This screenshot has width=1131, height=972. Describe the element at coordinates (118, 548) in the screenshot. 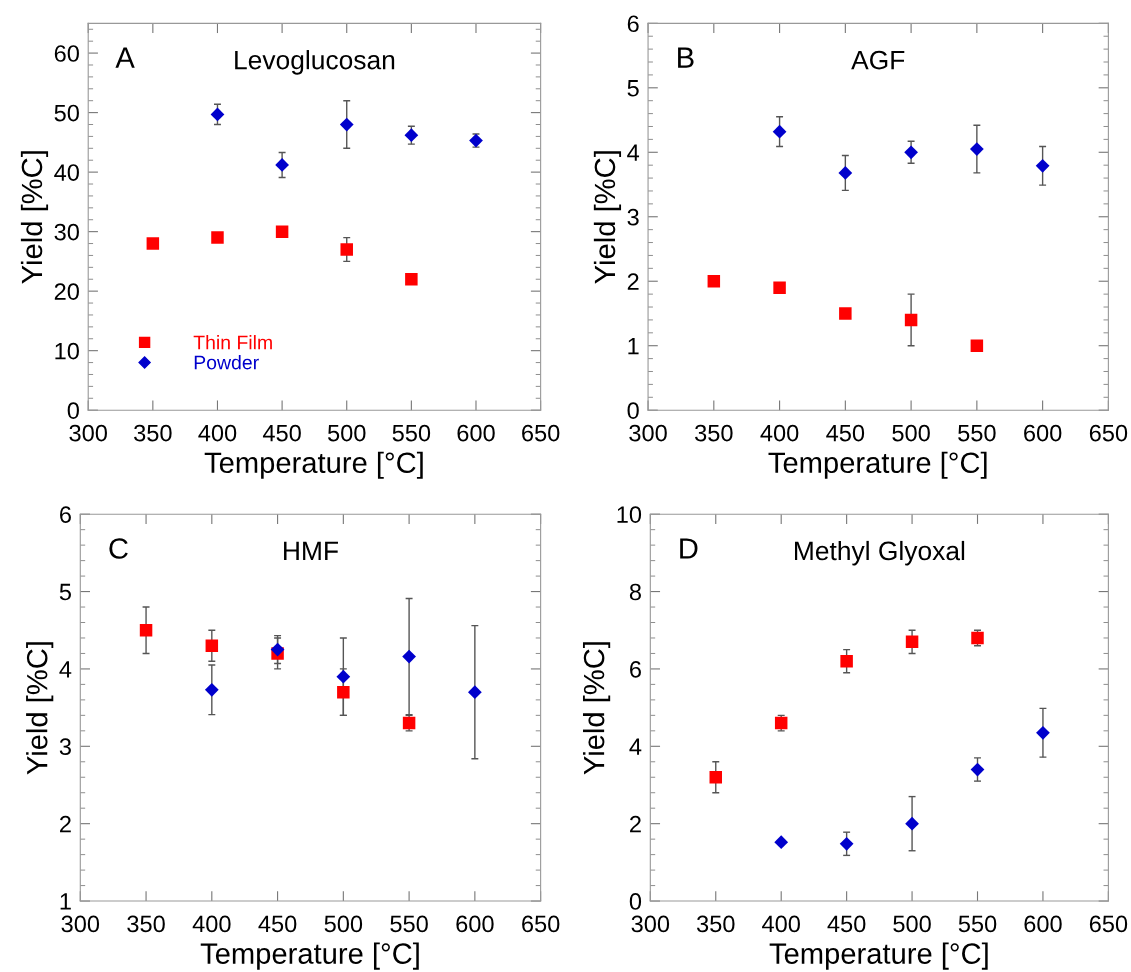

I see `annotation: C` at that location.